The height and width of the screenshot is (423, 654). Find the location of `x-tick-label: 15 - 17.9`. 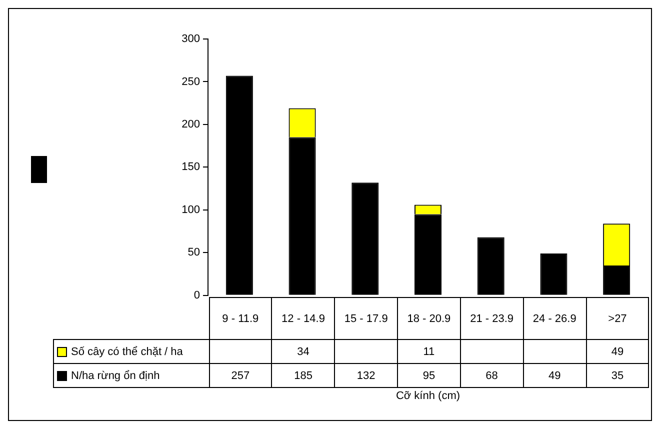

x-tick-label: 15 - 17.9 is located at coordinates (366, 319).